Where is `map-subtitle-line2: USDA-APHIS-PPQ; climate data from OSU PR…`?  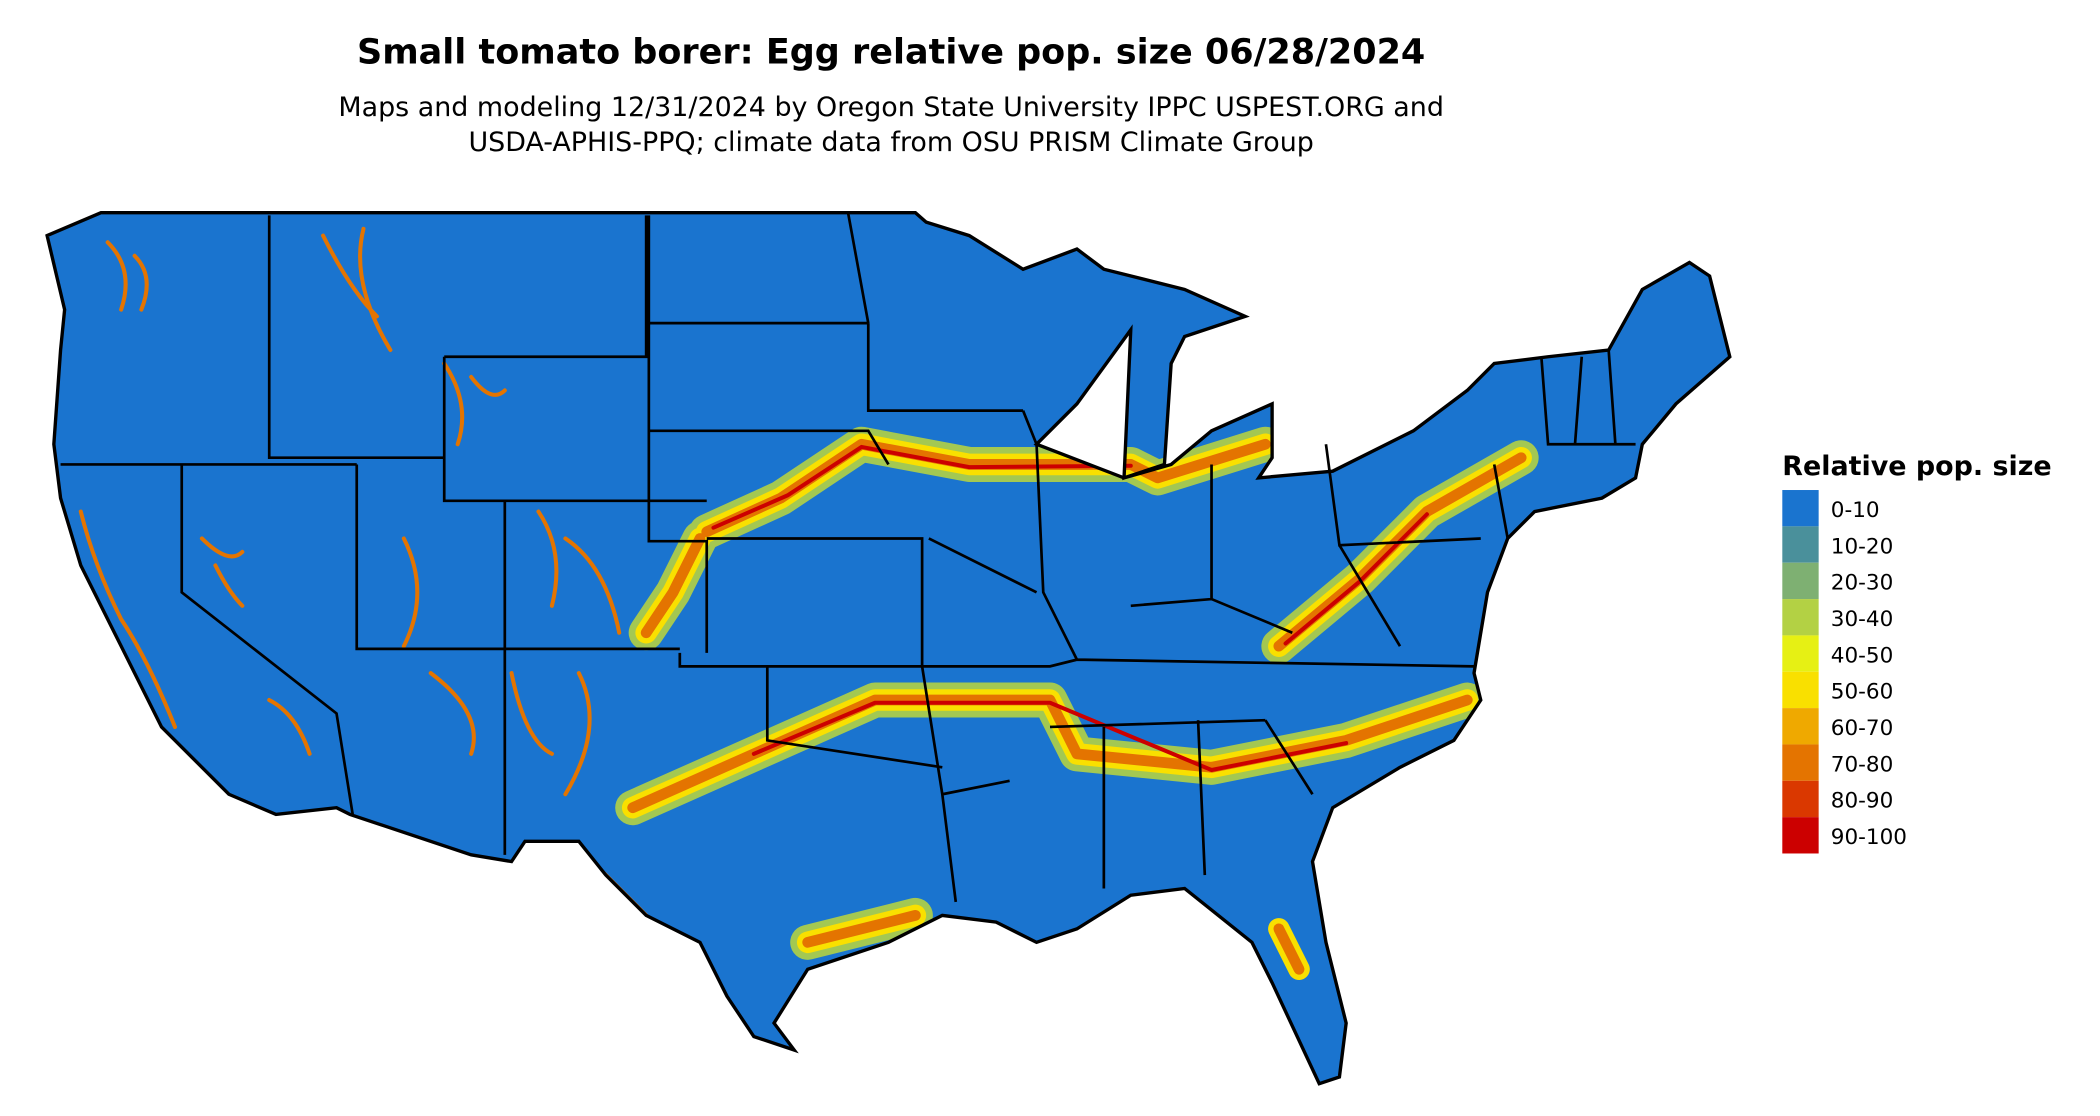 map-subtitle-line2: USDA-APHIS-PPQ; climate data from OSU PR… is located at coordinates (890, 142).